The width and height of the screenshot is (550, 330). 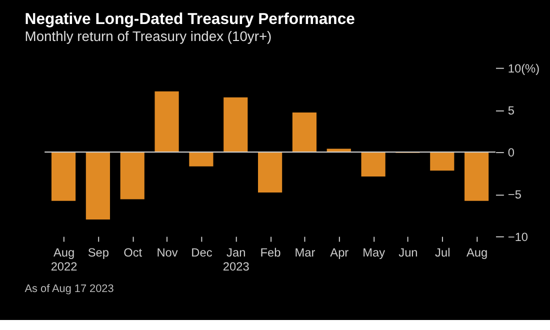 What do you see at coordinates (190, 19) in the screenshot?
I see `chart-title: Negative Long-Dated Treasury Performance` at bounding box center [190, 19].